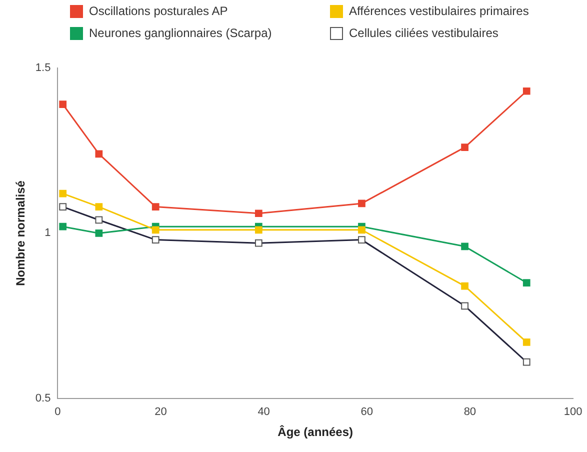  Describe the element at coordinates (366, 412) in the screenshot. I see `x-tick-label: 60` at that location.